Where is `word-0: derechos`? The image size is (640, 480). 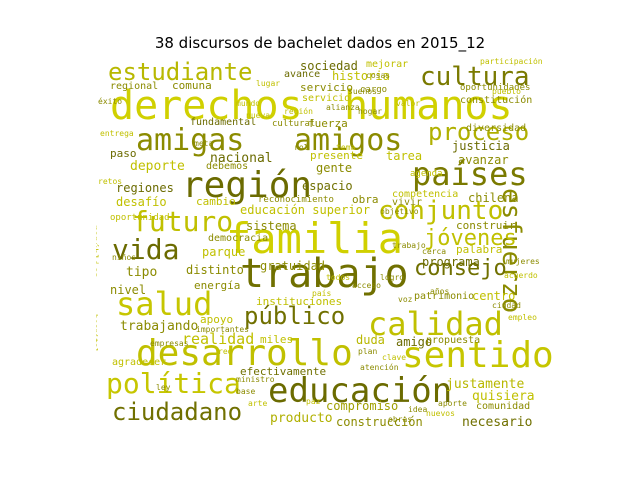
word-0: derechos is located at coordinates (206, 106).